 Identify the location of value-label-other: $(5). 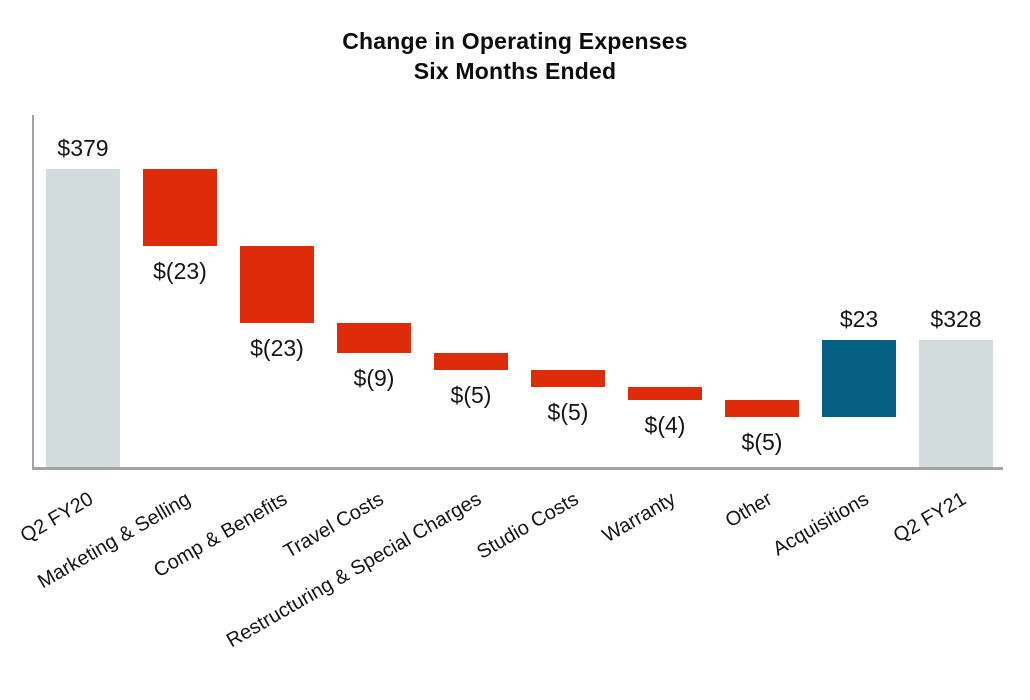
(762, 441).